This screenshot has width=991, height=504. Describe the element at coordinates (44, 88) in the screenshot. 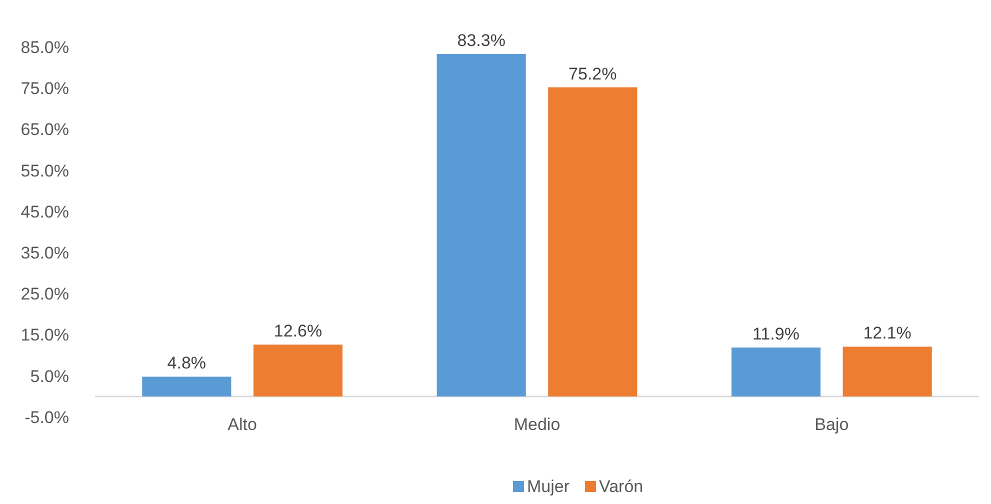

I see `y-tick-label: 75.0%` at that location.